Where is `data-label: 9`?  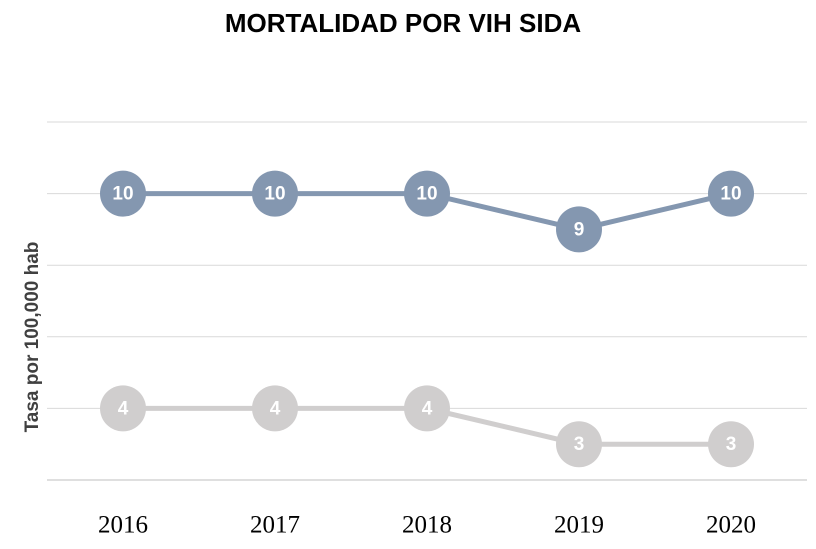
data-label: 9 is located at coordinates (579, 229).